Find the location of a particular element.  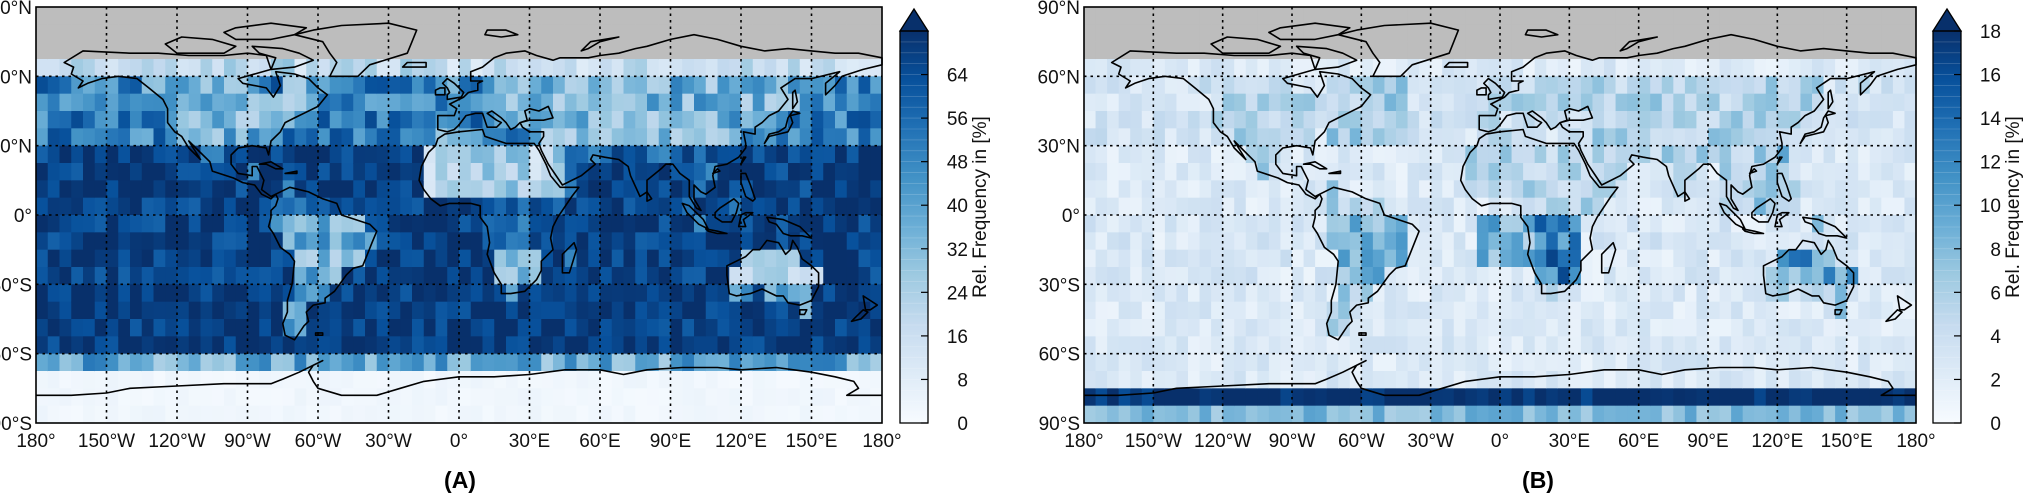

colorbar-tick-label: 12 is located at coordinates (1990, 163).